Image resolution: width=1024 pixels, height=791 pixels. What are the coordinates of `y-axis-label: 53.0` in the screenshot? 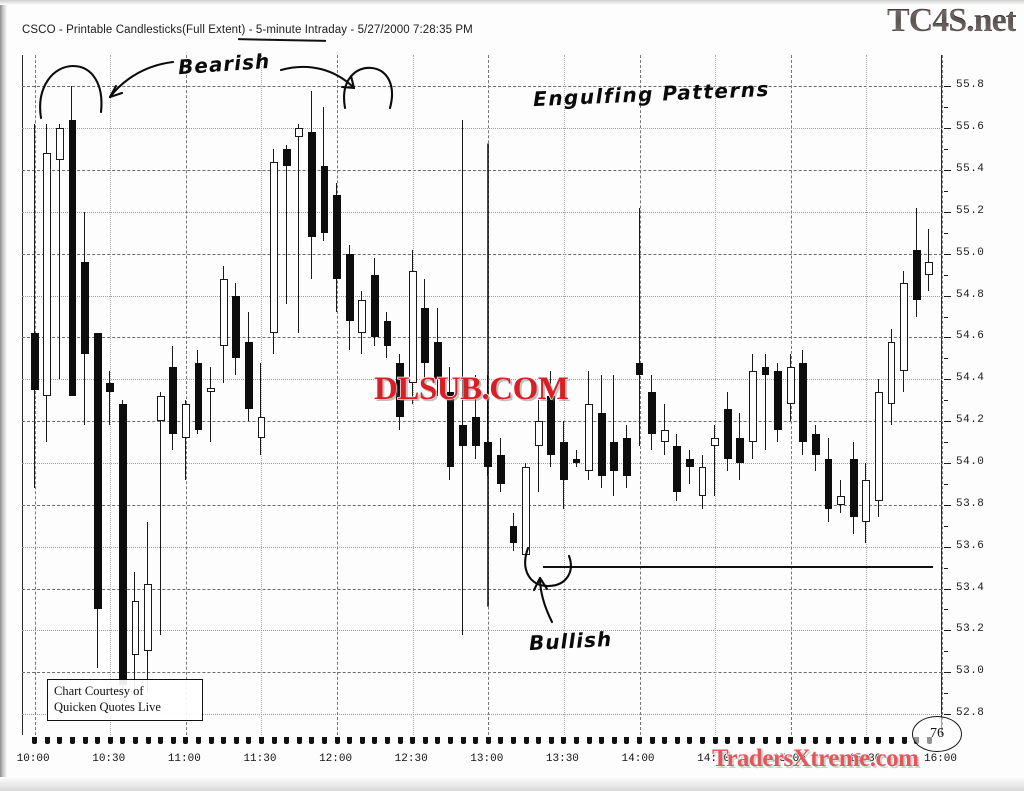 It's located at (970, 671).